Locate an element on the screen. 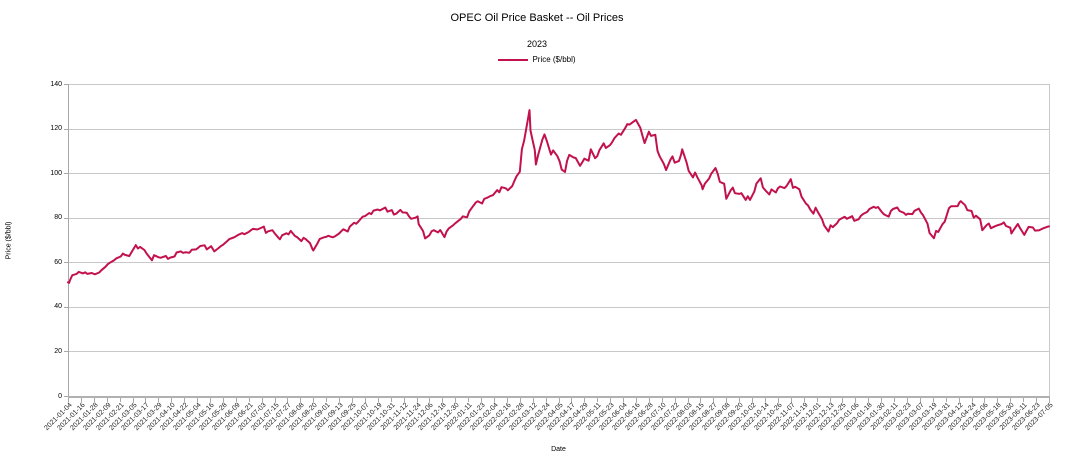  legend: Price ($/bbl) is located at coordinates (537, 59).